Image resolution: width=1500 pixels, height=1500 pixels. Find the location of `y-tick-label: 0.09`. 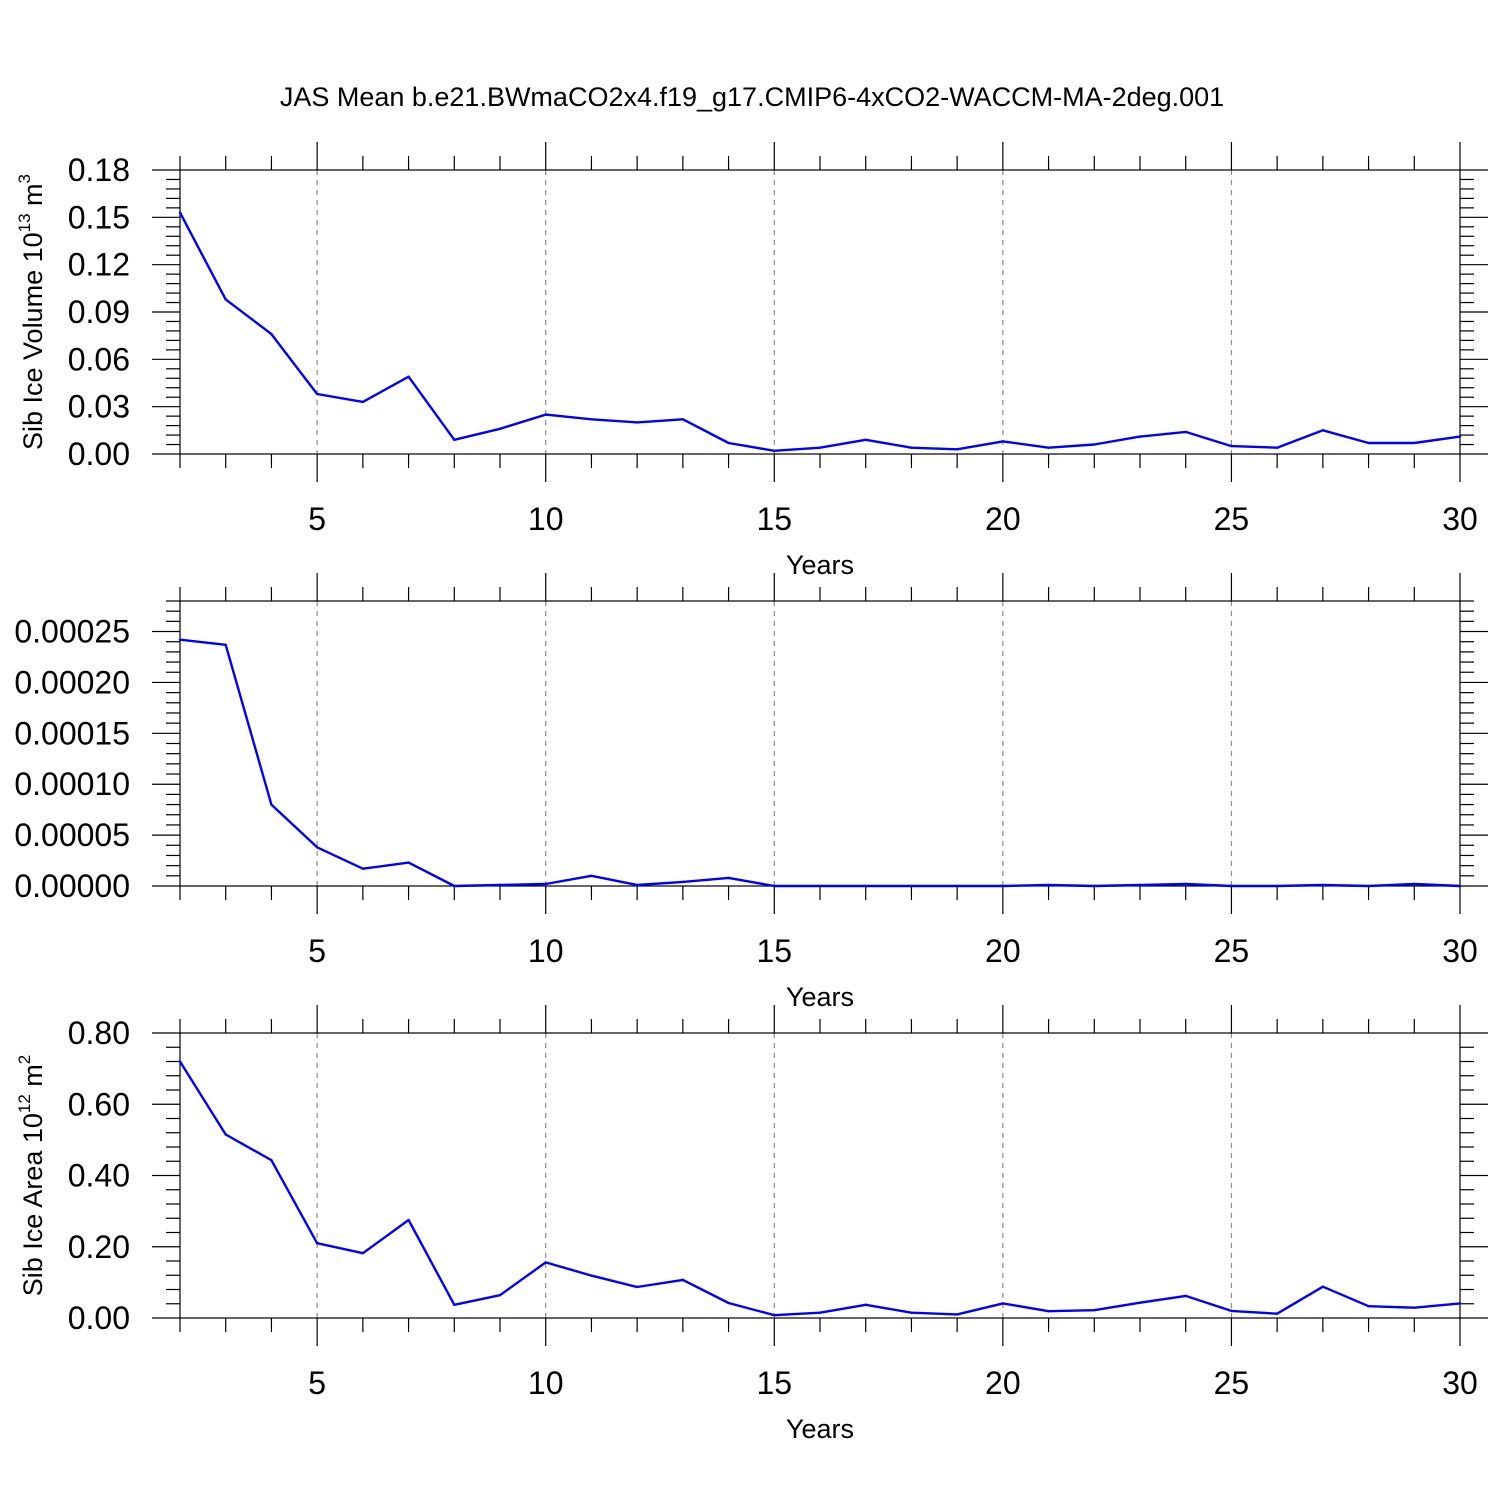

y-tick-label: 0.09 is located at coordinates (99, 312).